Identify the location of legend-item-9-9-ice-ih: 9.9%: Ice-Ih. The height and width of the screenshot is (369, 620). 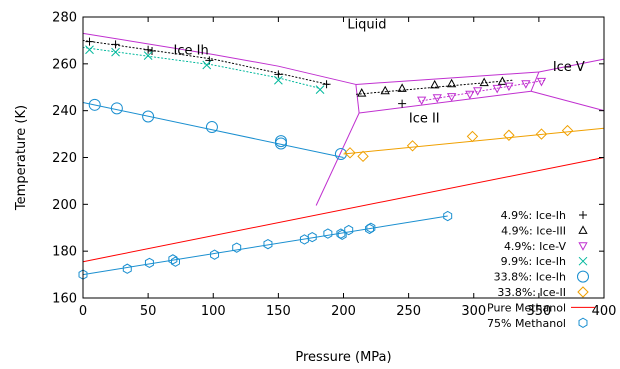
(544, 261).